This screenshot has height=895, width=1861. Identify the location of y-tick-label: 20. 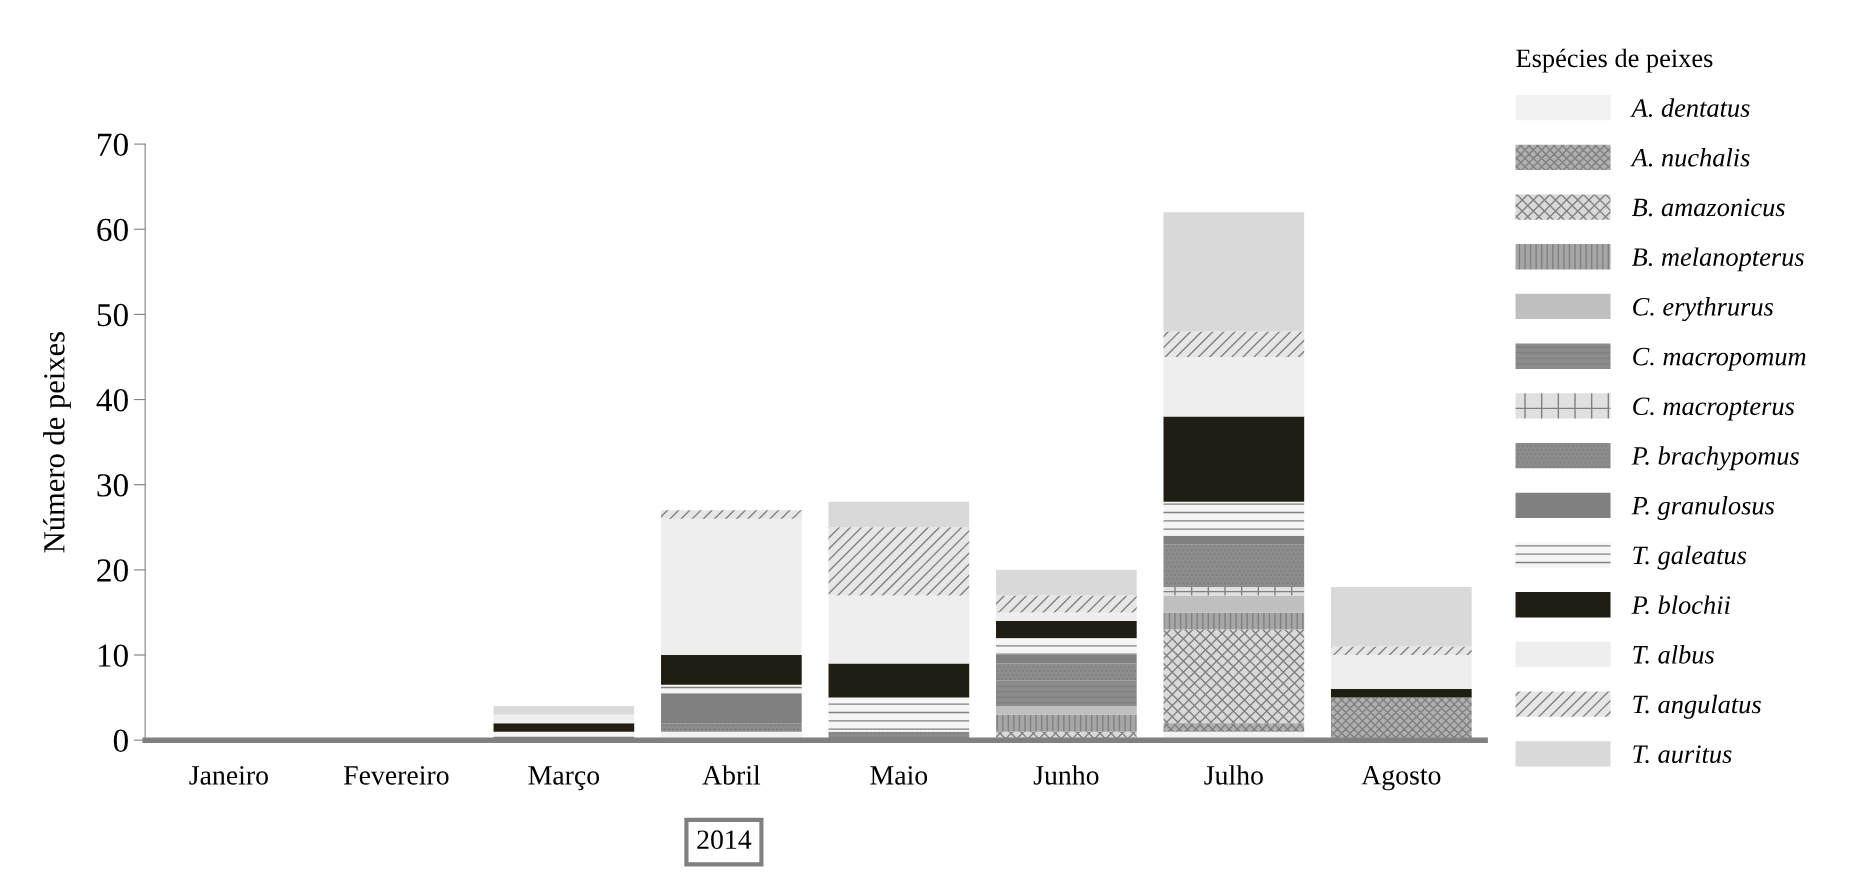
(112, 570).